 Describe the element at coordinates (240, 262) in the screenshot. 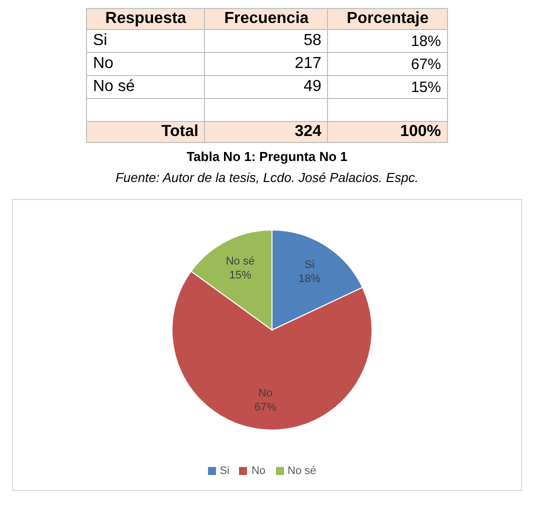

I see `slice-label: No sé` at that location.